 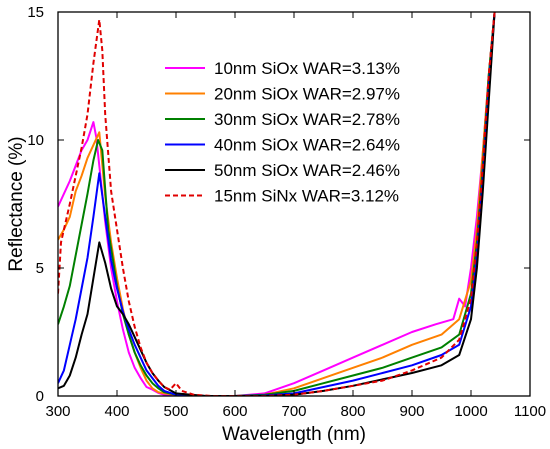 I want to click on legend-label-1: 10nm SiOx WAR=3.13%, so click(x=307, y=68).